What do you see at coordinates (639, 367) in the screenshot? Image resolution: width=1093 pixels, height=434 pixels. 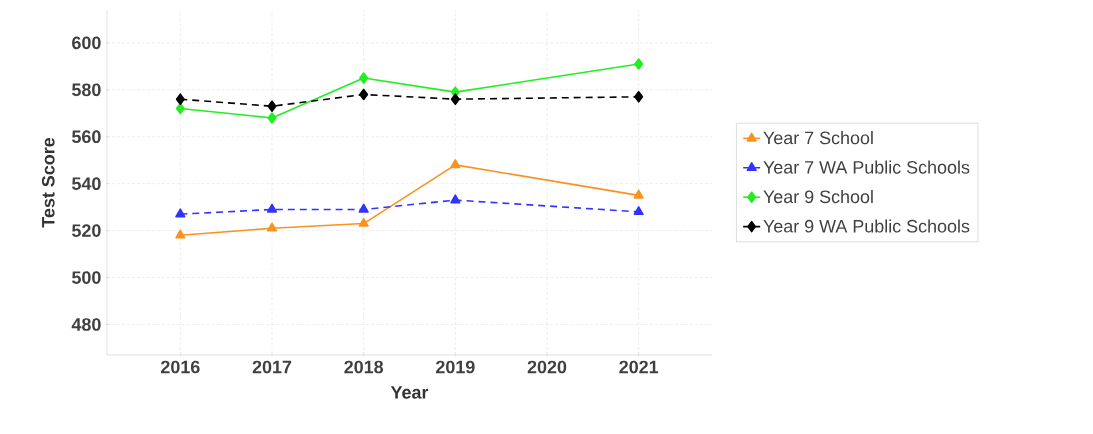 I see `x-tick-label: 2021` at bounding box center [639, 367].